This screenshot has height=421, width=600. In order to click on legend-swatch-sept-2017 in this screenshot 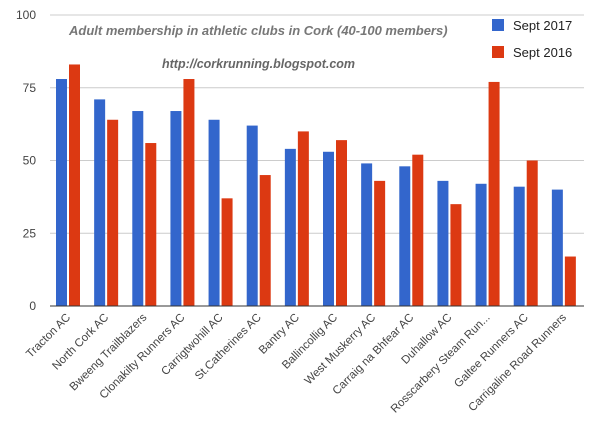, I will do `click(498, 25)`.